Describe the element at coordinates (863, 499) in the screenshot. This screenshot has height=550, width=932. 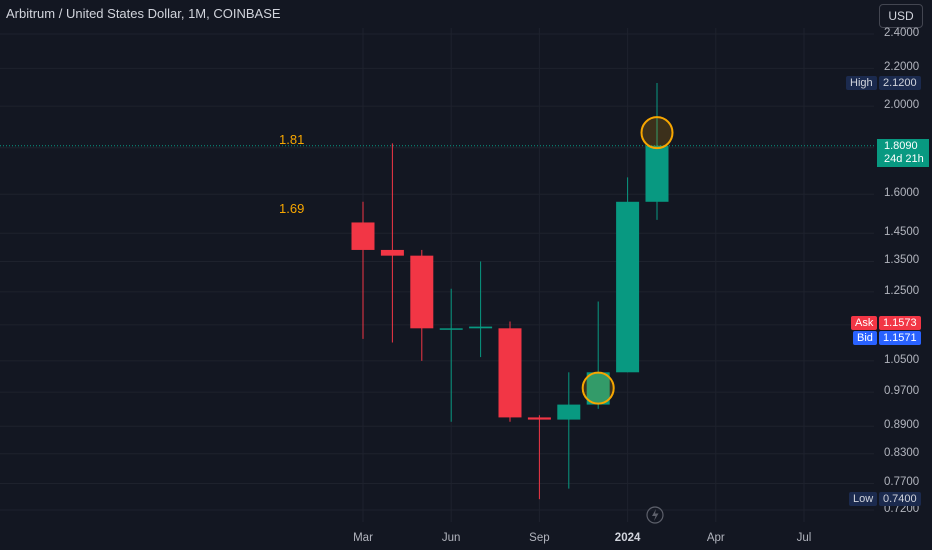
I see `low-label: Low` at that location.